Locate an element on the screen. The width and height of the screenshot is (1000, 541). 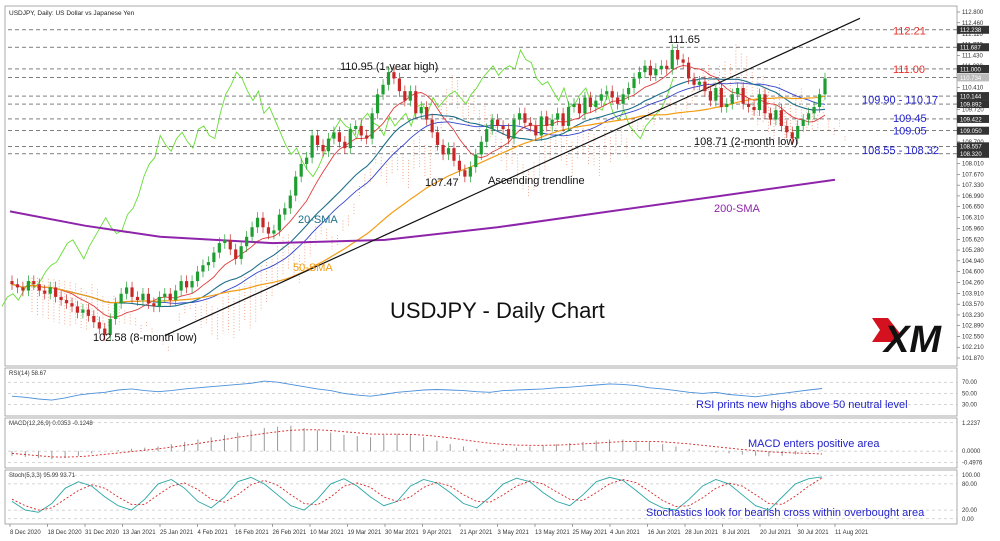
price-tag-label: 109.892 is located at coordinates (971, 105).